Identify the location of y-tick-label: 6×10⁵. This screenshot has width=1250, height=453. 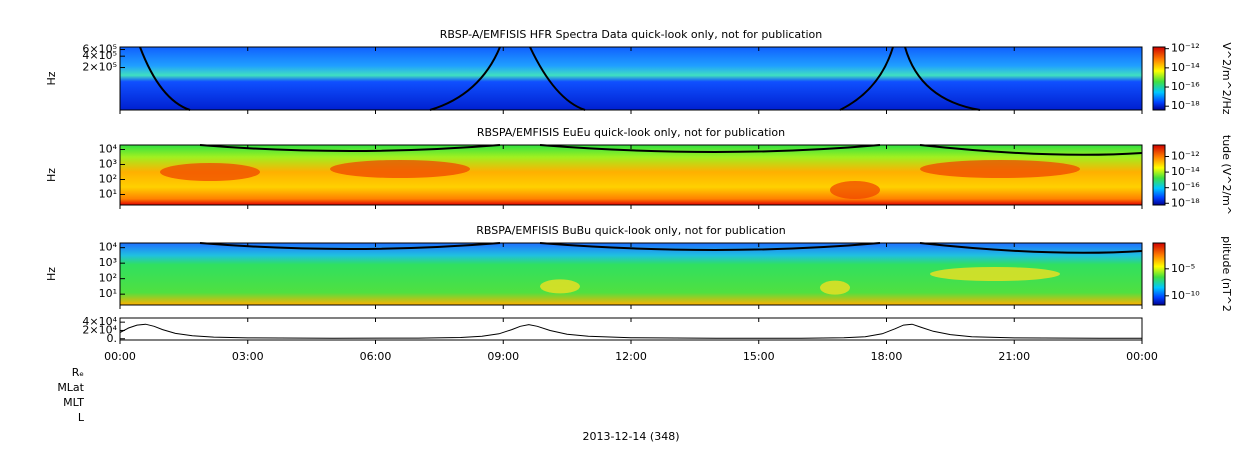
(99, 49).